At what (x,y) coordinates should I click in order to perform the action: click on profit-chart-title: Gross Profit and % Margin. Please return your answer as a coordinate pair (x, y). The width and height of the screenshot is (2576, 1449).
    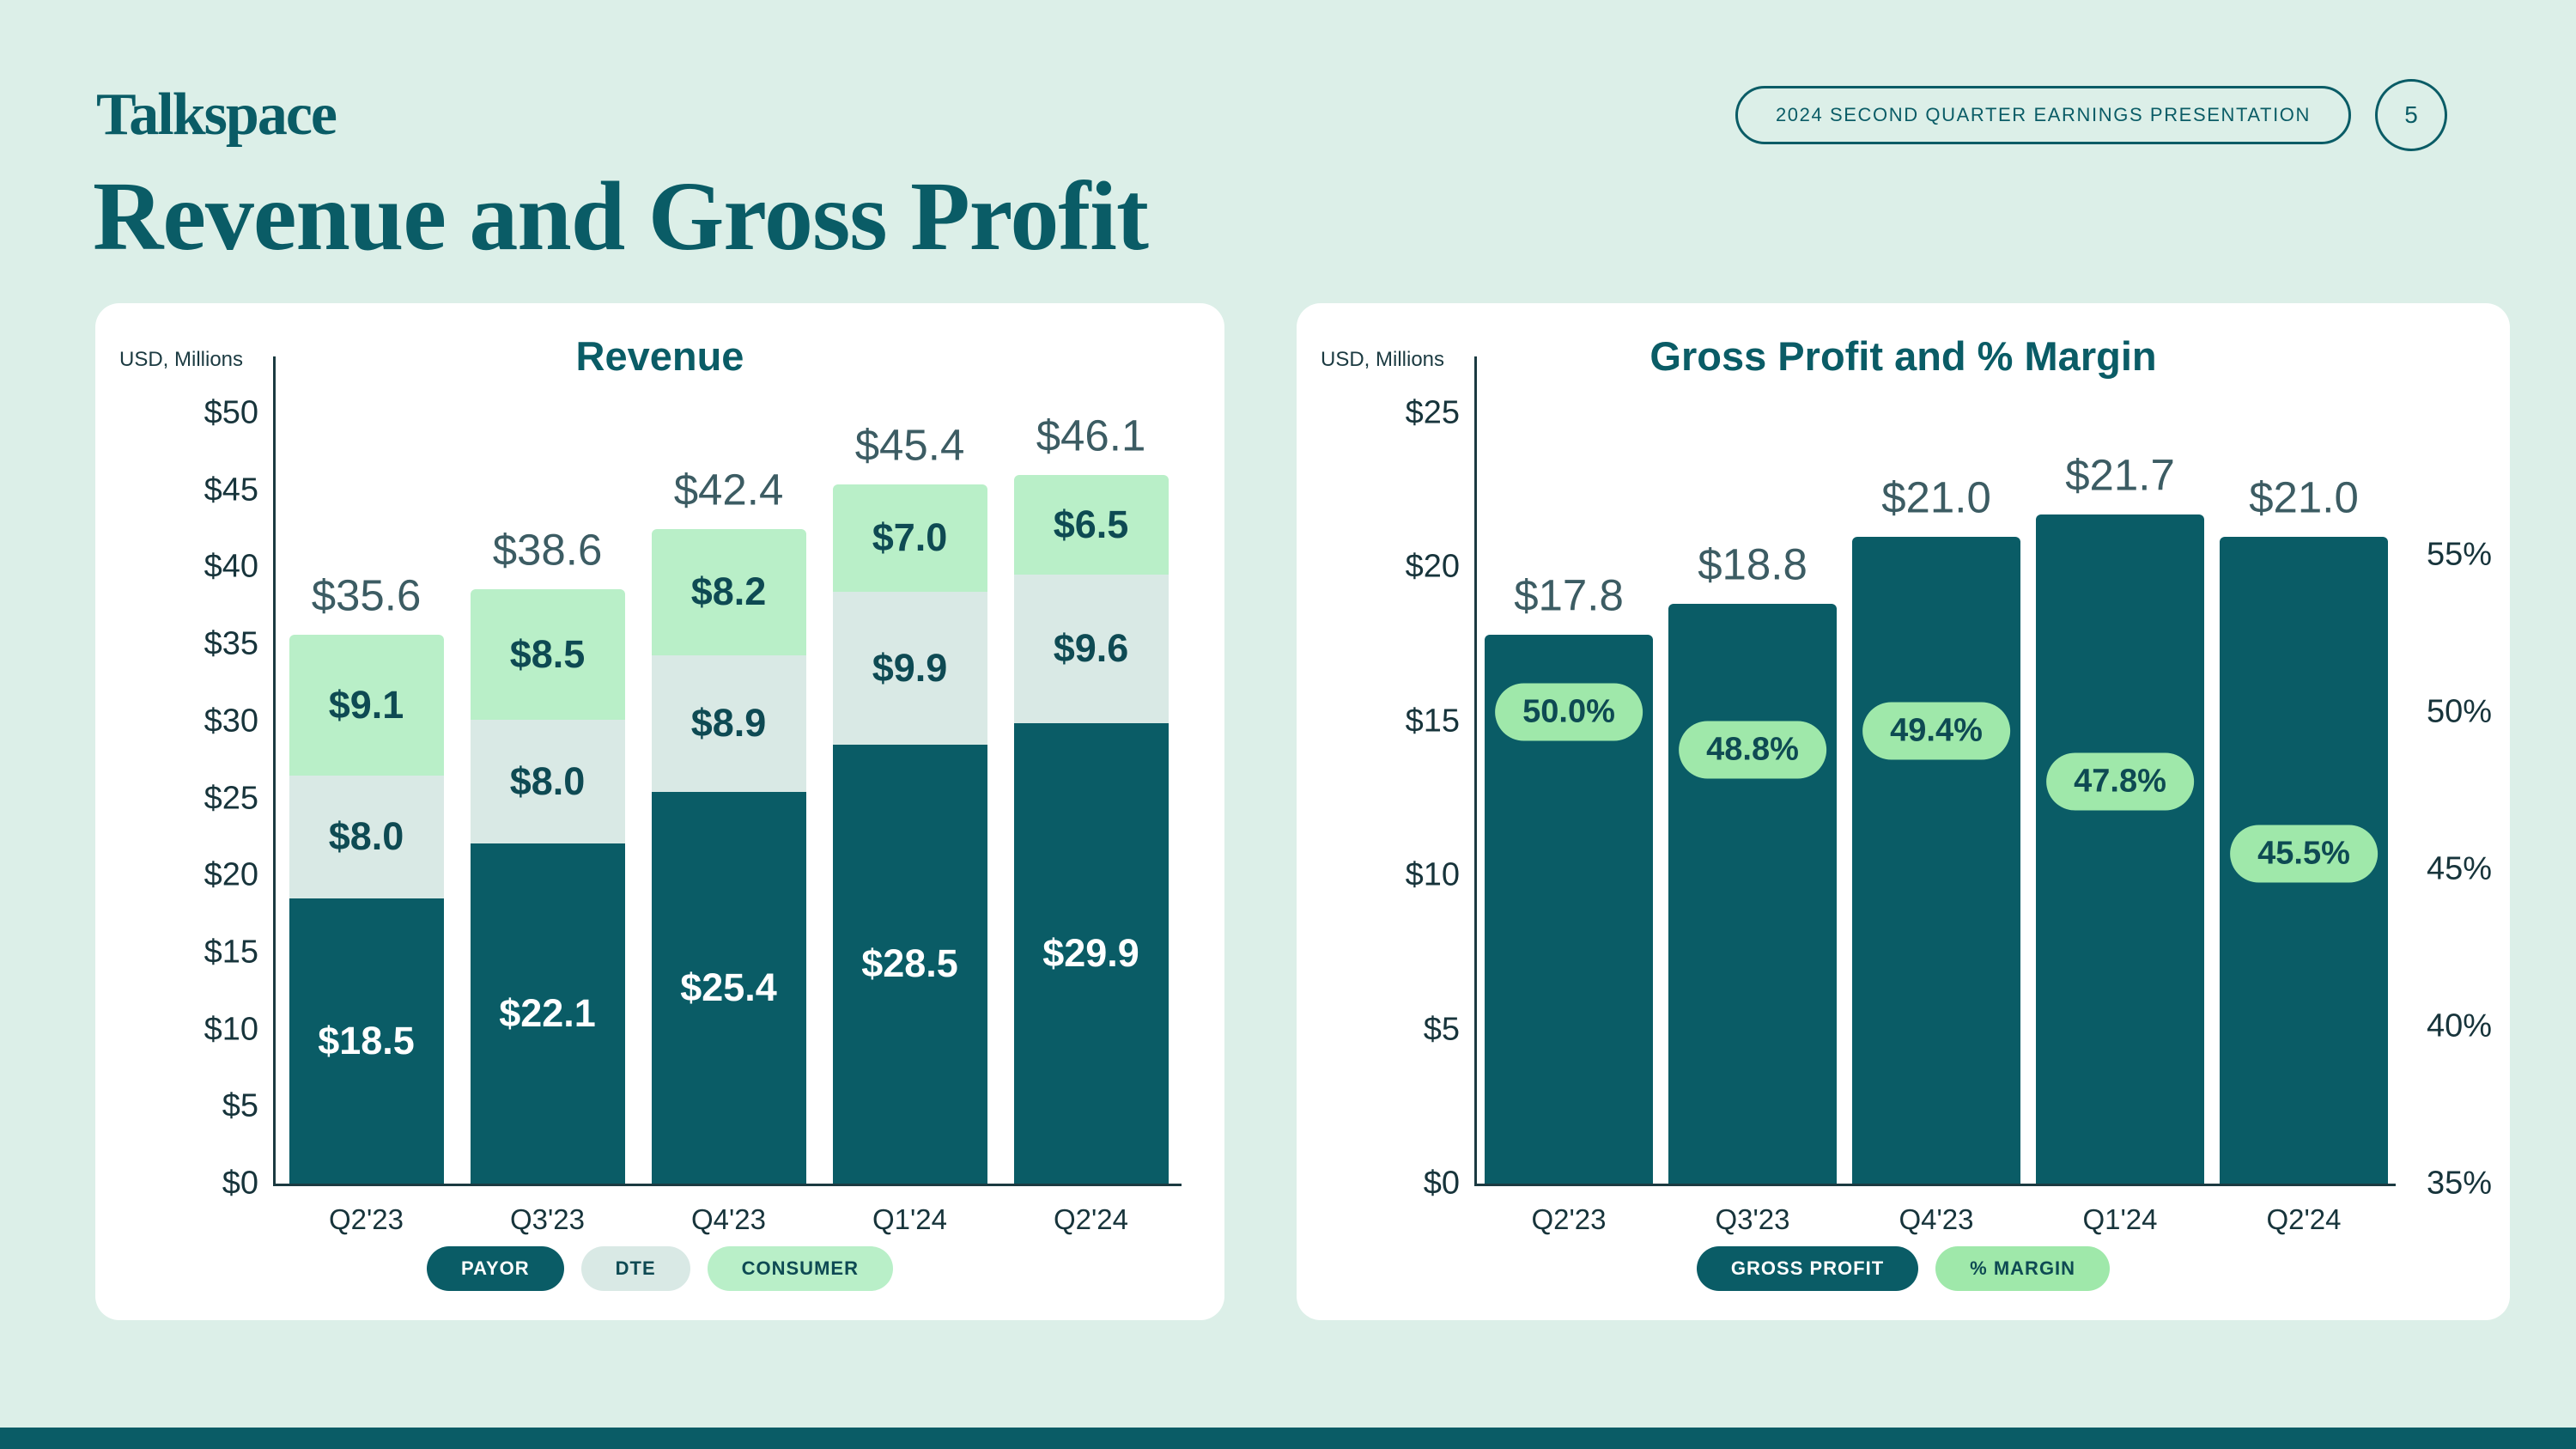
    Looking at the image, I should click on (1903, 356).